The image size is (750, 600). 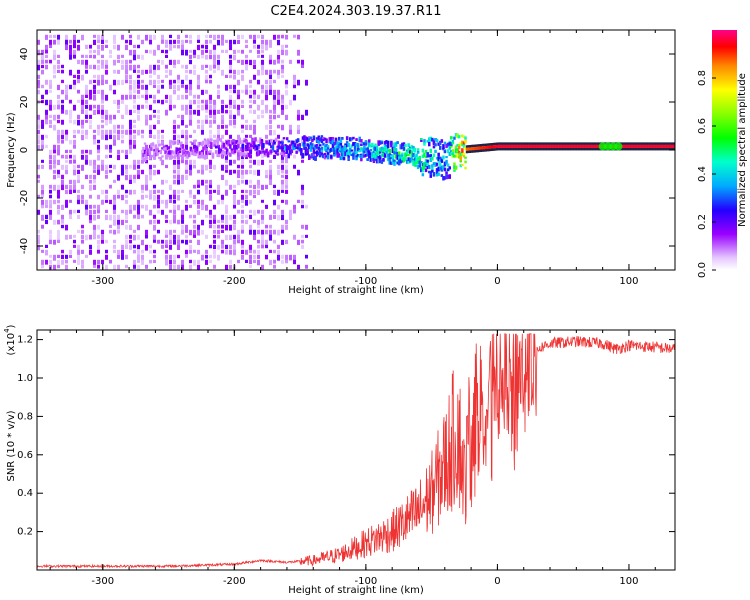 I want to click on signal-blob, so click(x=618, y=146).